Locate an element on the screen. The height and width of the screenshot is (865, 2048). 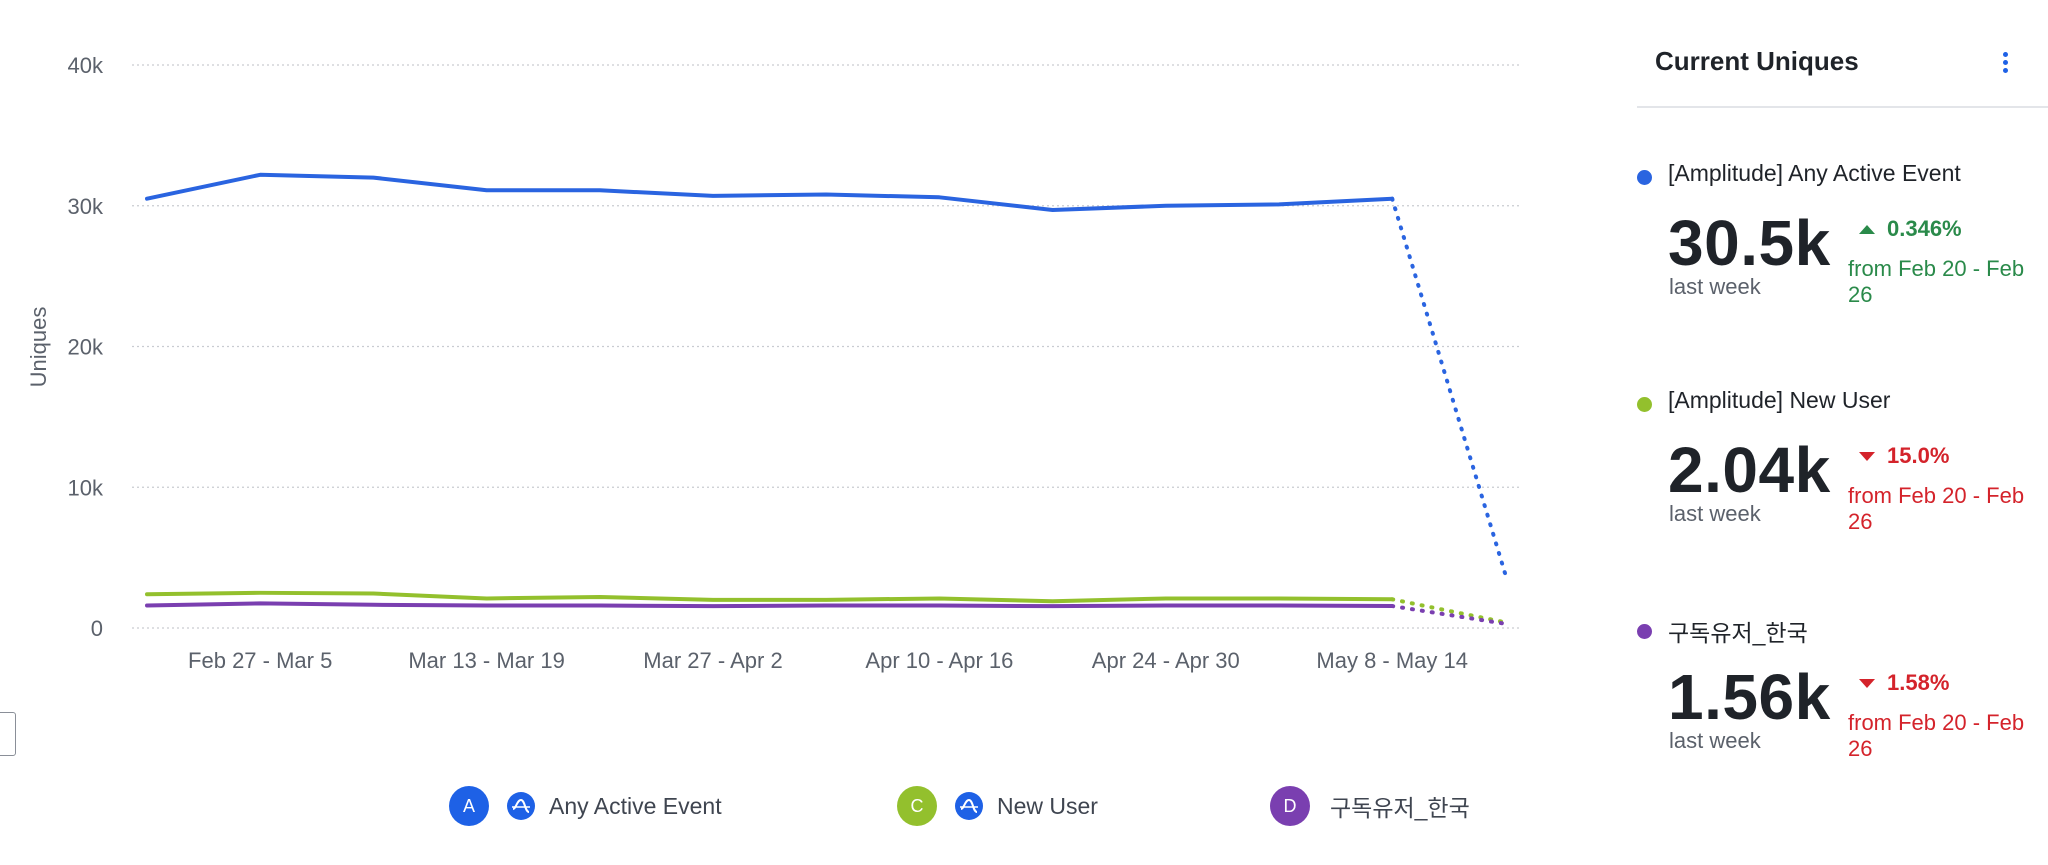
series-line-incomplete-any-active-event is located at coordinates (1449, 386).